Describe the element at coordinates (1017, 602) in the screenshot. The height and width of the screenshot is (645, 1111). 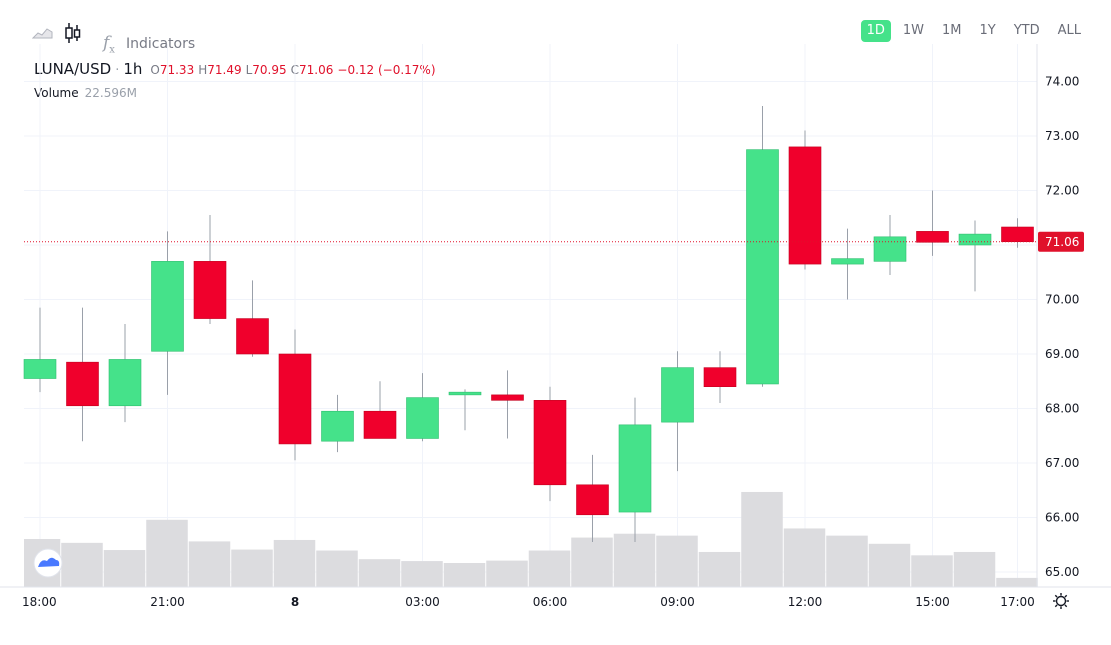
I see `time-tick-label: 17:00` at that location.